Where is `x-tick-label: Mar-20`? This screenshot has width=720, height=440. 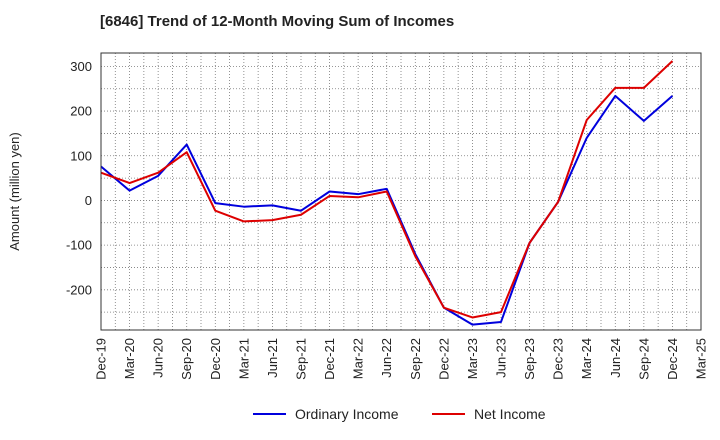 x-tick-label: Mar-20 is located at coordinates (129, 358).